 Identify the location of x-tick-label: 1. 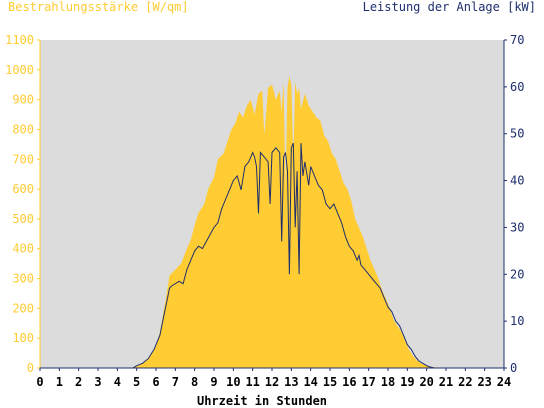
(59, 382).